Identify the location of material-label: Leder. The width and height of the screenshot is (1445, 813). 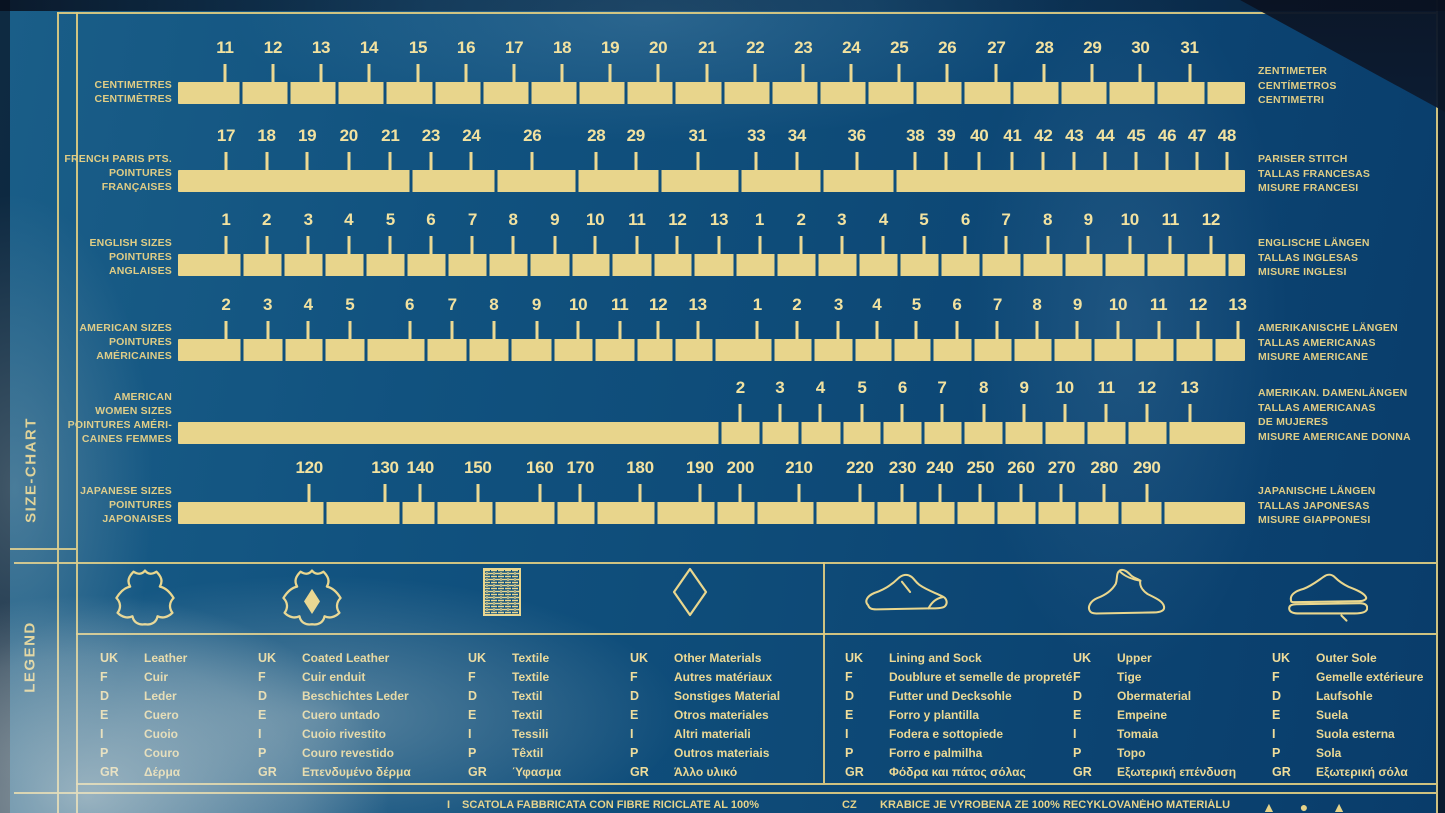
(160, 696).